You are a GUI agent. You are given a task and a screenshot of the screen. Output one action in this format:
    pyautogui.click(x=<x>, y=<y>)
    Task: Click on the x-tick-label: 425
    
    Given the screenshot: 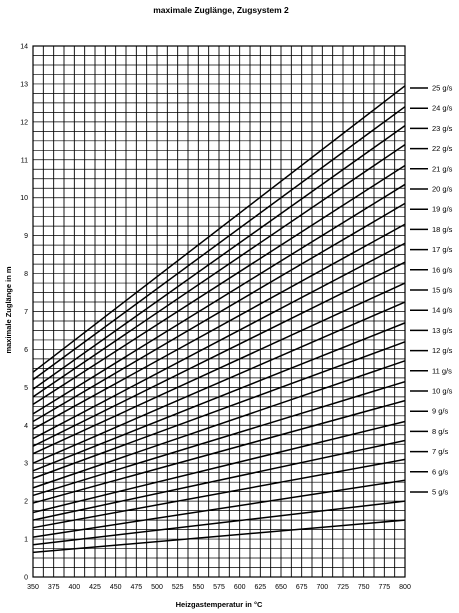 What is the action you would take?
    pyautogui.click(x=95, y=587)
    